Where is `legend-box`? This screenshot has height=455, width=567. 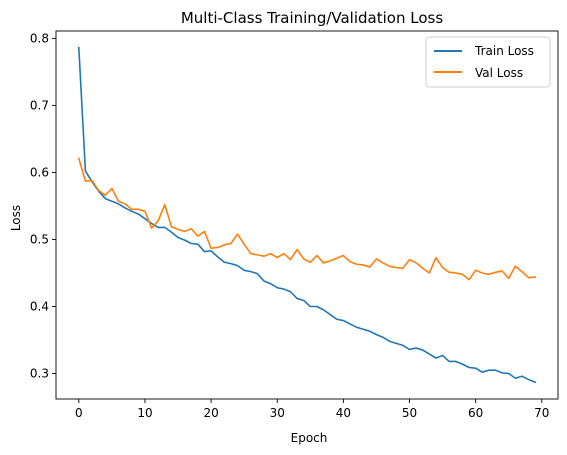
legend-box is located at coordinates (488, 62).